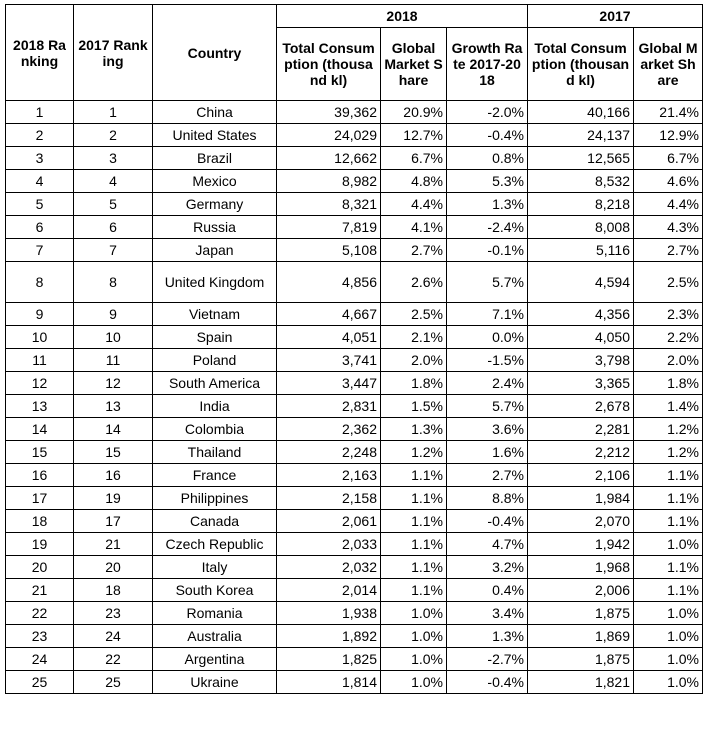  What do you see at coordinates (354, 383) in the screenshot?
I see `table-row: 12 12 South America 3,447 1.8% 2.4% 3,365 1.8%` at bounding box center [354, 383].